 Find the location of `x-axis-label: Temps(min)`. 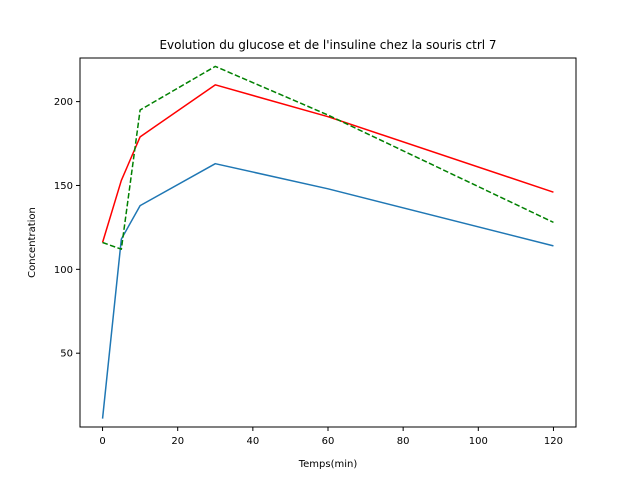

x-axis-label: Temps(min) is located at coordinates (328, 464).